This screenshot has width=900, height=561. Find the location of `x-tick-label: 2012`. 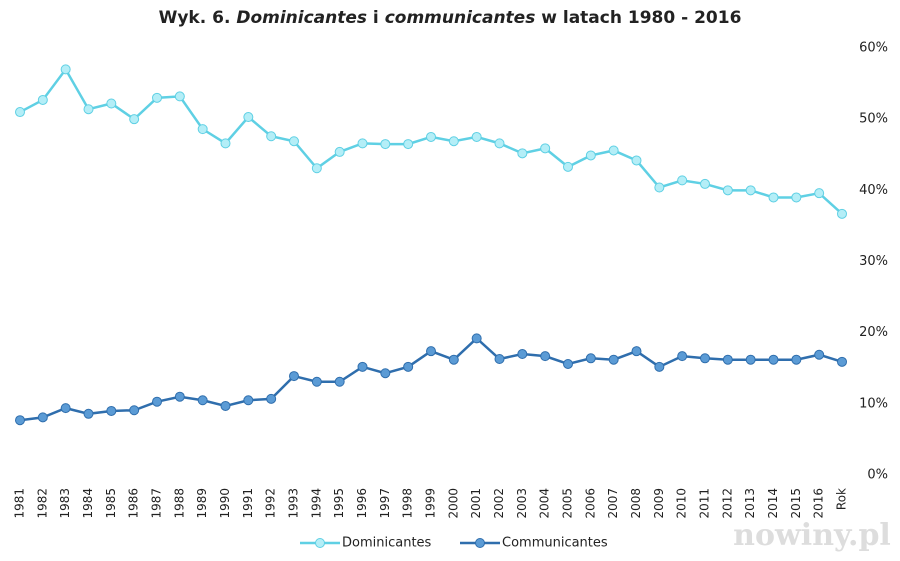

x-tick-label: 2012 is located at coordinates (727, 503).